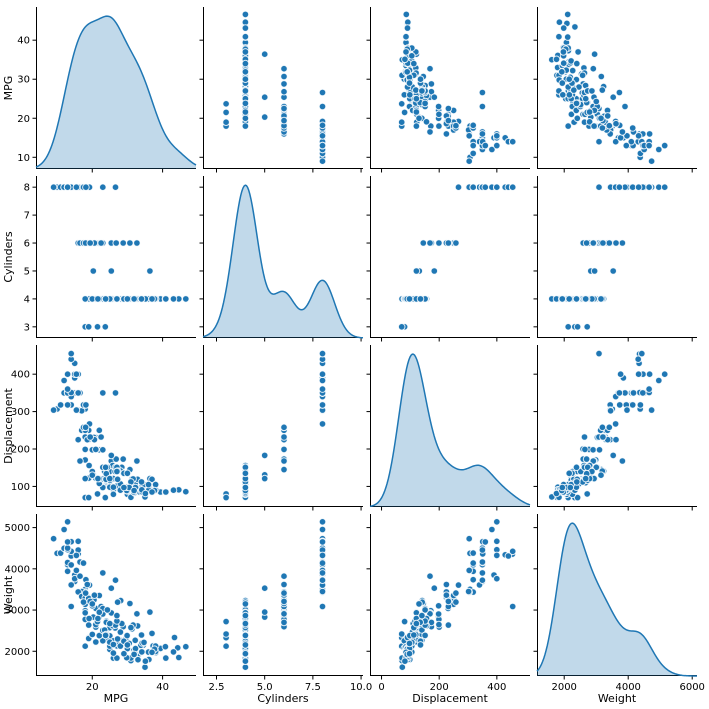  What do you see at coordinates (20, 412) in the screenshot?
I see `svg-text: 300` at bounding box center [20, 412].